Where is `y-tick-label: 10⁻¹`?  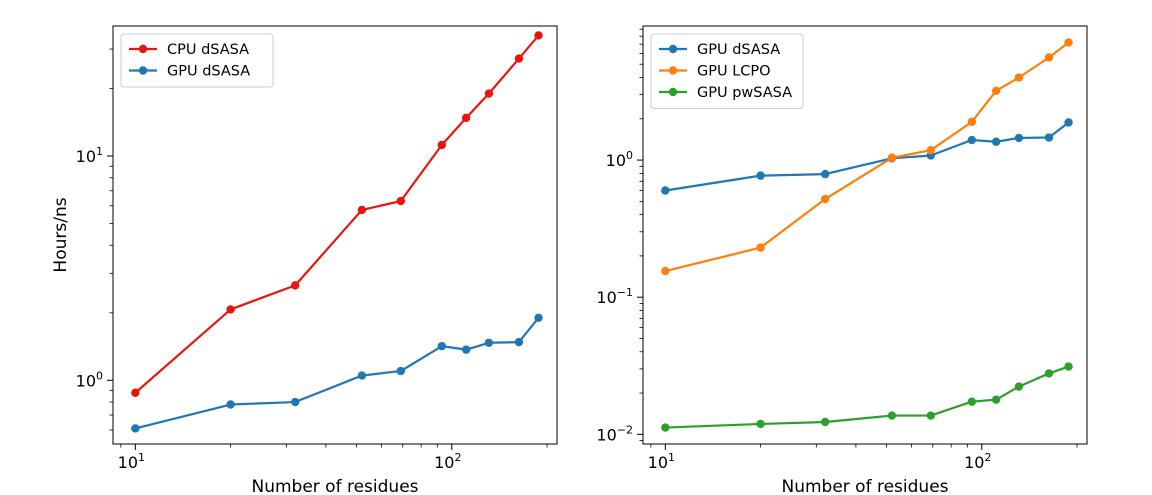 y-tick-label: 10⁻¹ is located at coordinates (614, 296).